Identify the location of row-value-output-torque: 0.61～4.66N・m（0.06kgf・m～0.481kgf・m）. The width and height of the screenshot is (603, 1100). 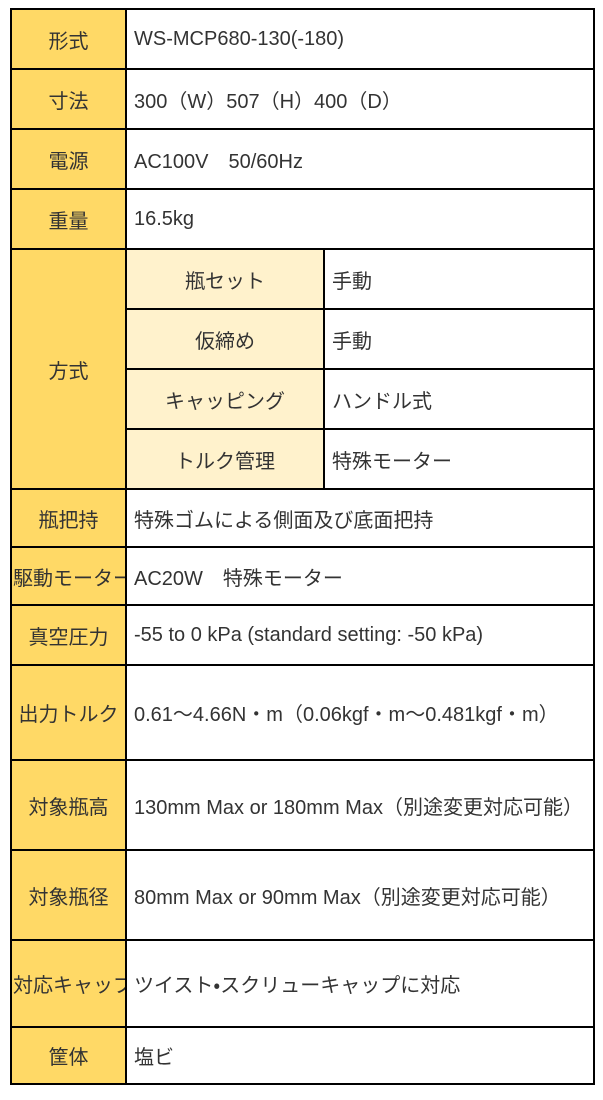
(360, 712).